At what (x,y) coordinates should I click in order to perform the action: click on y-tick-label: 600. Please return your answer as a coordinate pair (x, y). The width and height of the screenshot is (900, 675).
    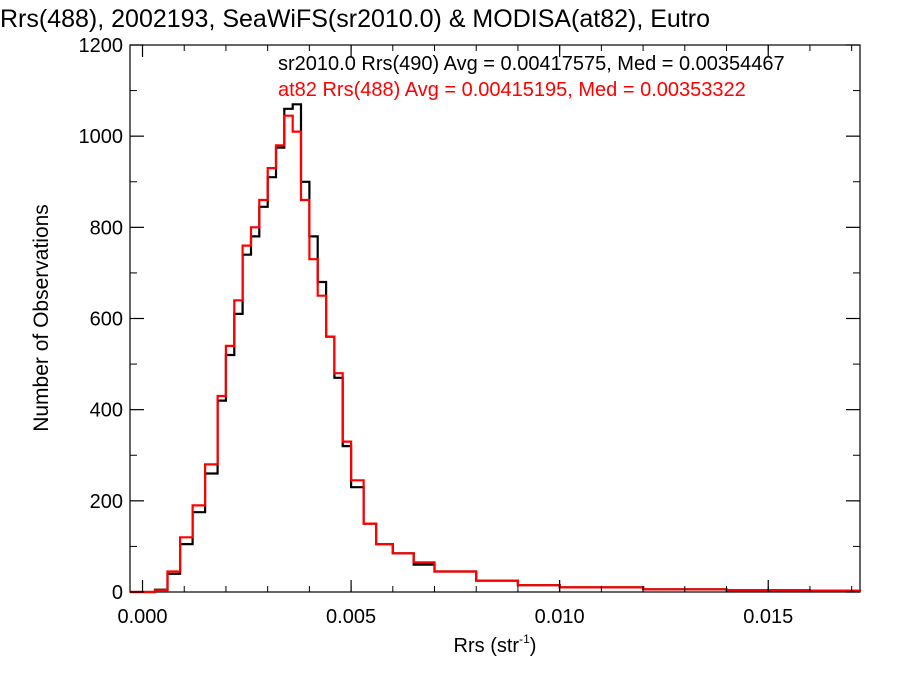
    Looking at the image, I should click on (106, 320).